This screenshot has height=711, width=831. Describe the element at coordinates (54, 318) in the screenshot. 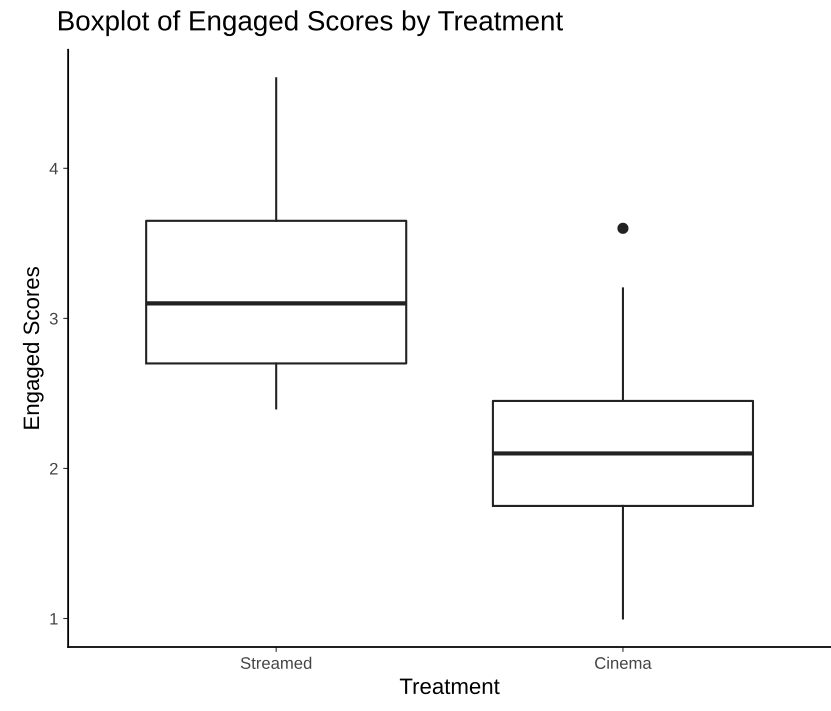

I see `y-tick-label: 3` at that location.